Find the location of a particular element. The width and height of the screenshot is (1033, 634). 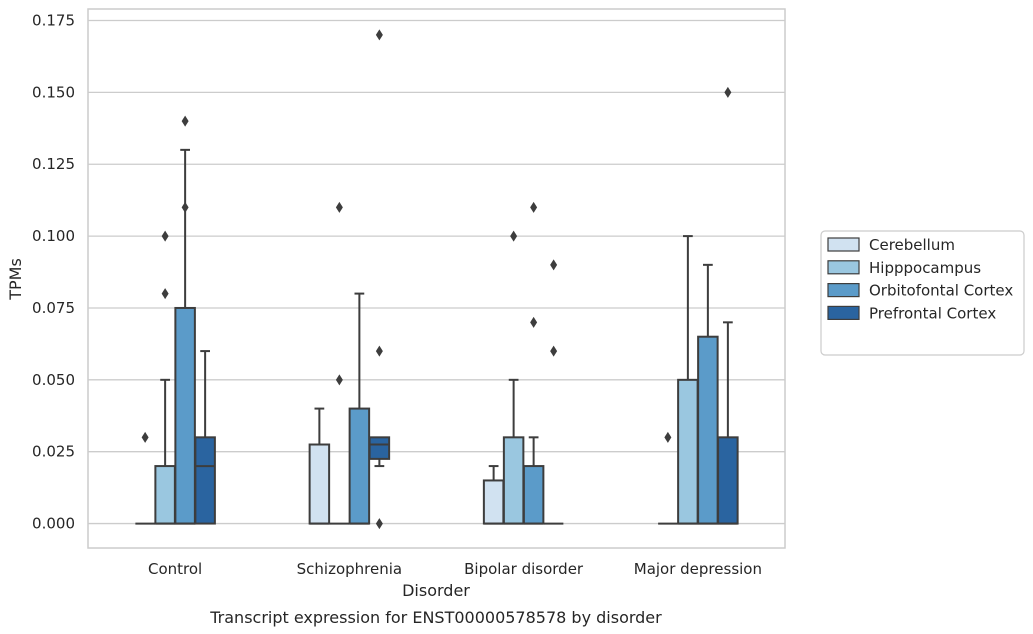

x-tick-label: Schizophrenia is located at coordinates (349, 569).